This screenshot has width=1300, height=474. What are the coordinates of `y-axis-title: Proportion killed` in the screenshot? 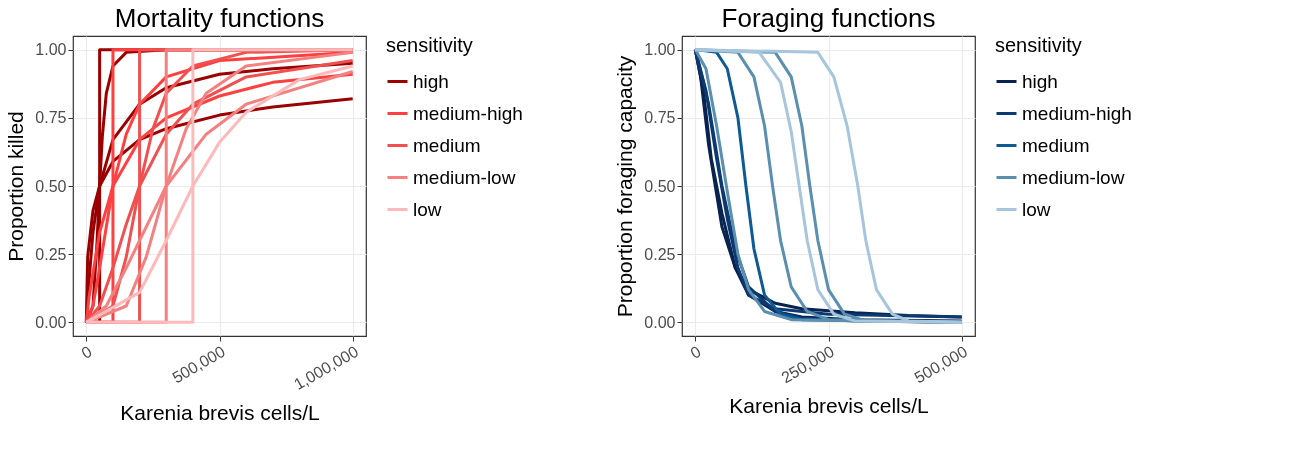 It's located at (16, 186).